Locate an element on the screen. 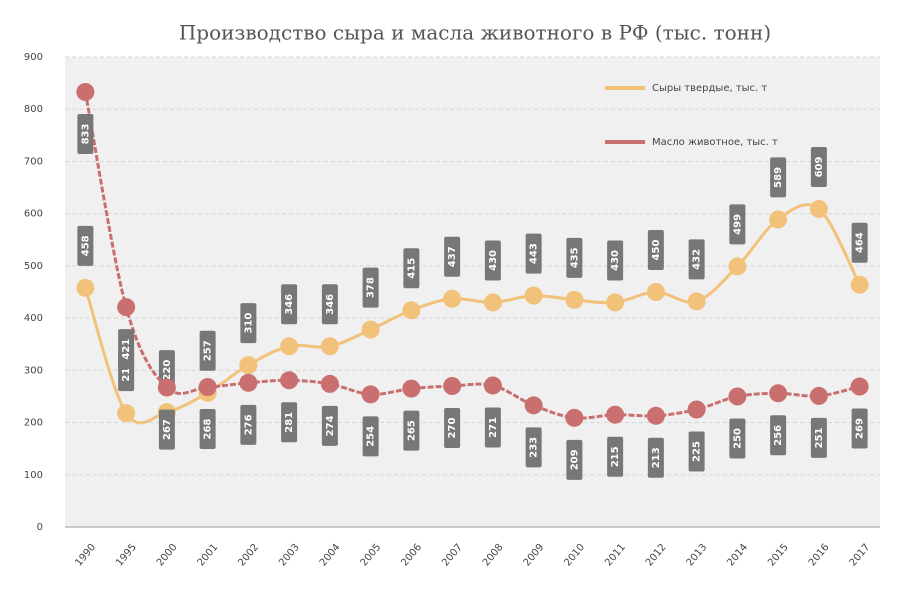 The height and width of the screenshot is (602, 900). value-label: 609 is located at coordinates (819, 166).